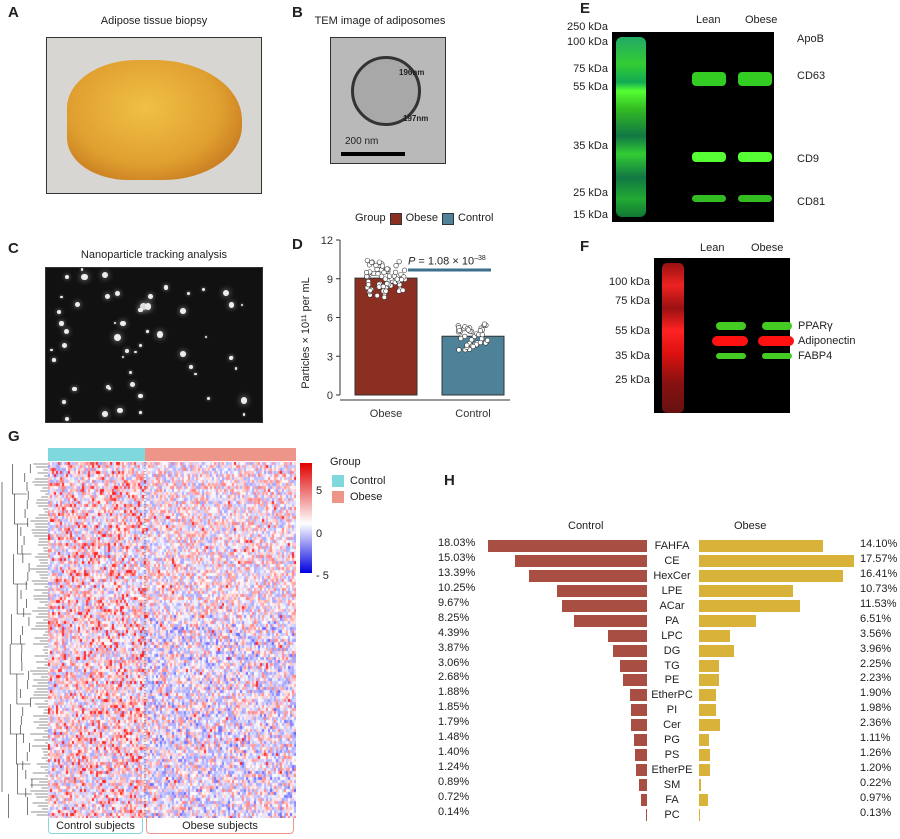  What do you see at coordinates (154, 21) in the screenshot?
I see `panel-a-title: Adipose tissue biopsy` at bounding box center [154, 21].